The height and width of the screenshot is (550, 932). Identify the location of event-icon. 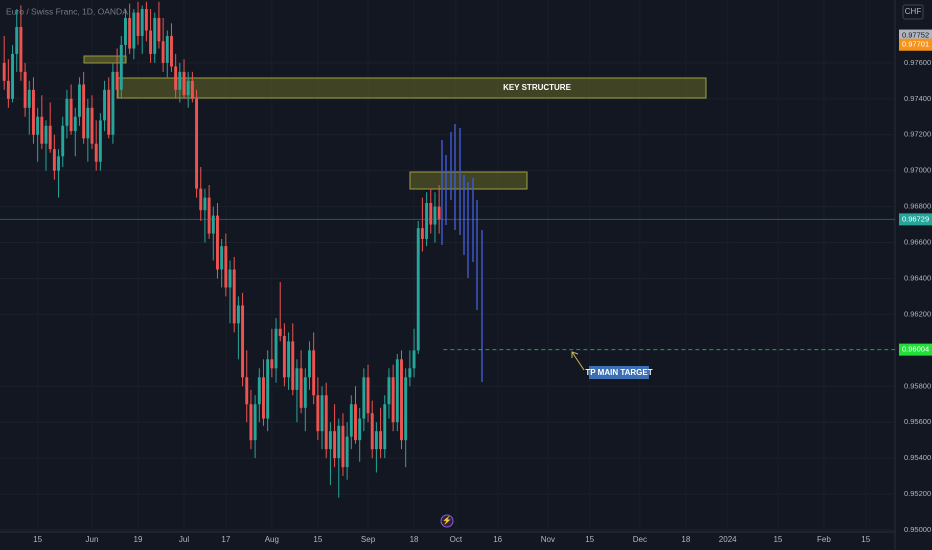
(447, 521).